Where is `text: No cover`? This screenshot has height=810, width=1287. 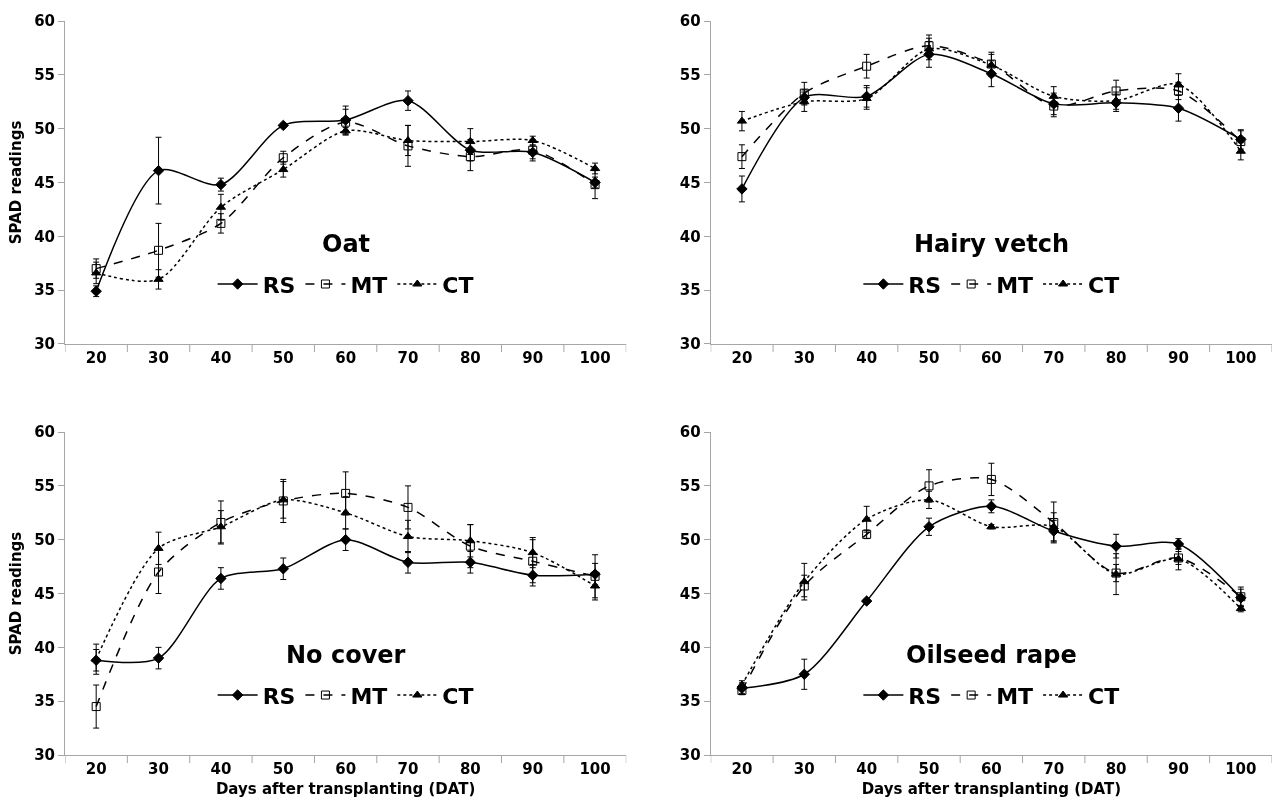
text: No cover is located at coordinates (346, 655).